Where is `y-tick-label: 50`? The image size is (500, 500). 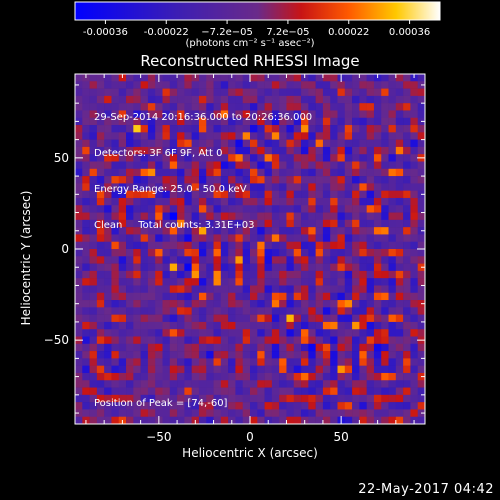 y-tick-label: 50 is located at coordinates (61, 157).